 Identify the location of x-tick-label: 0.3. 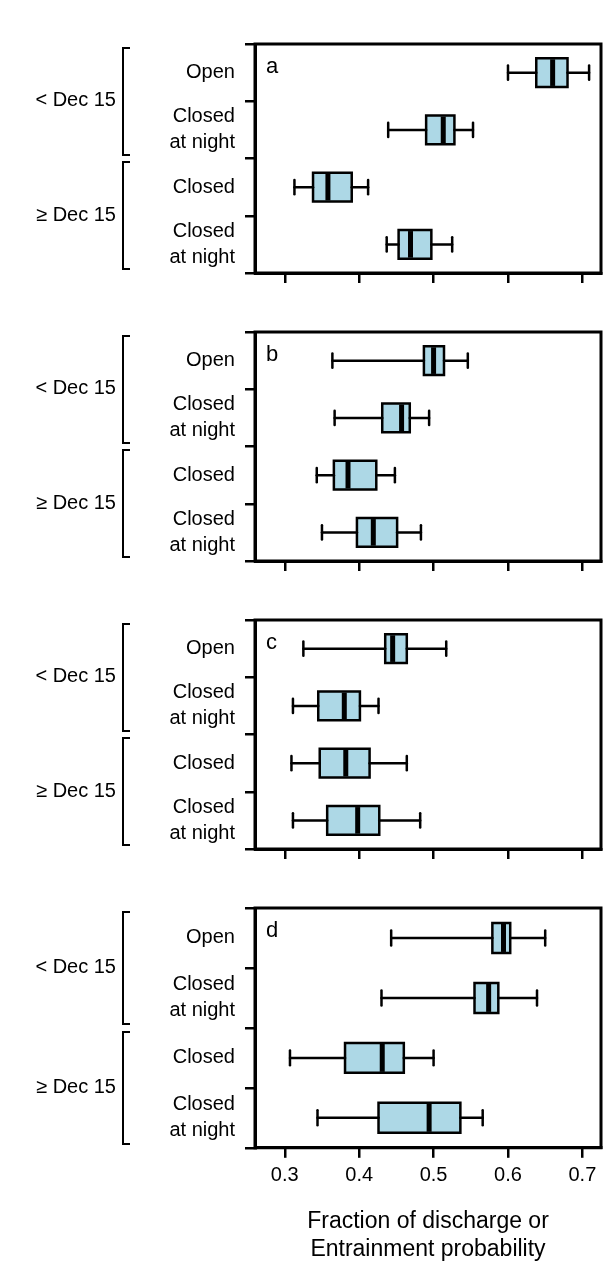
(284, 1174).